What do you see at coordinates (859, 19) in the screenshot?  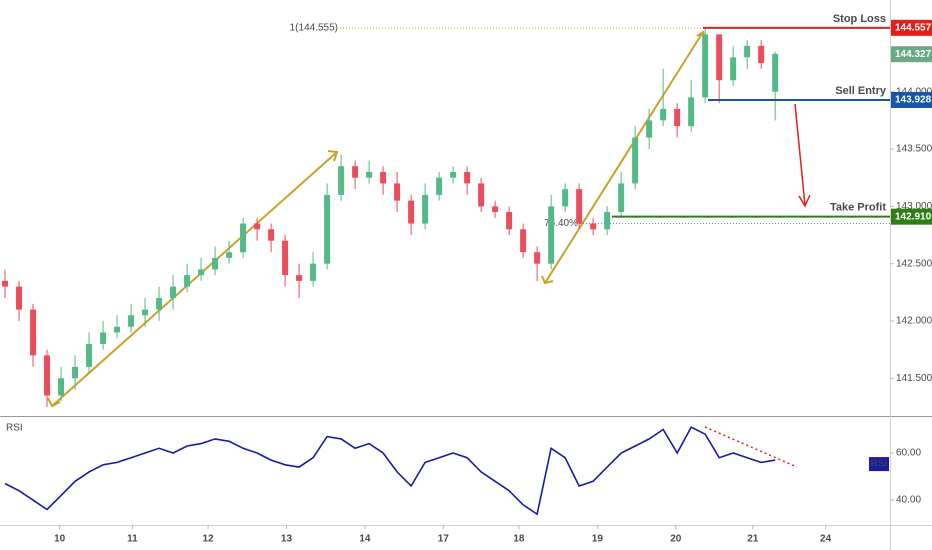 I see `level-name: Stop Loss` at bounding box center [859, 19].